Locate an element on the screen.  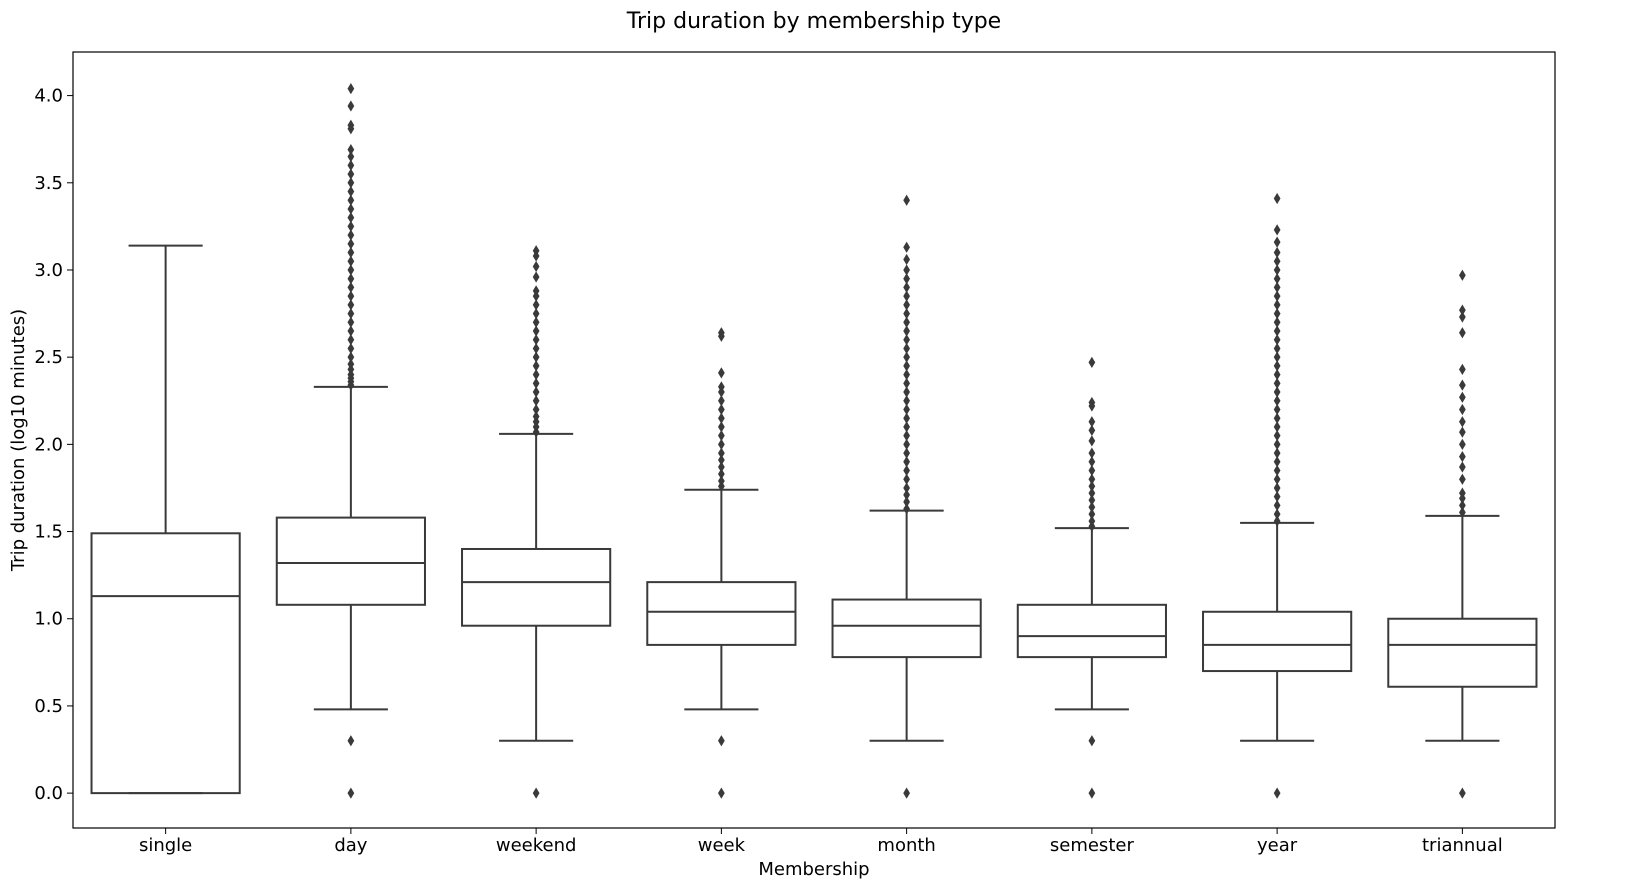
y-tick-label: 3.5 is located at coordinates (48, 183).